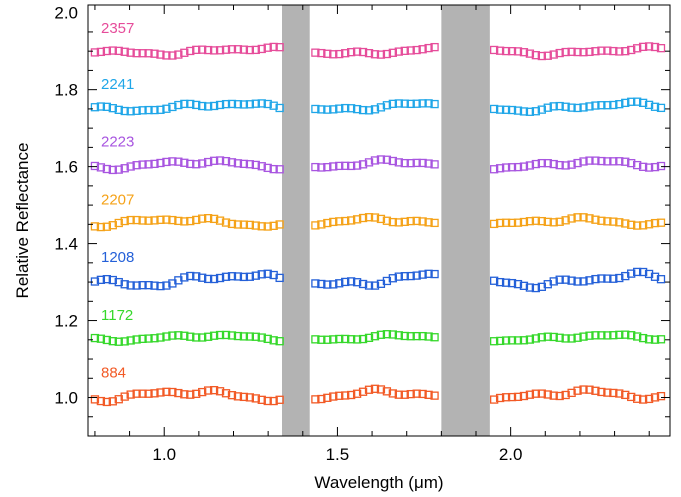 Image resolution: width=681 pixels, height=497 pixels. Describe the element at coordinates (117, 199) in the screenshot. I see `series-label-2207: 2207` at that location.